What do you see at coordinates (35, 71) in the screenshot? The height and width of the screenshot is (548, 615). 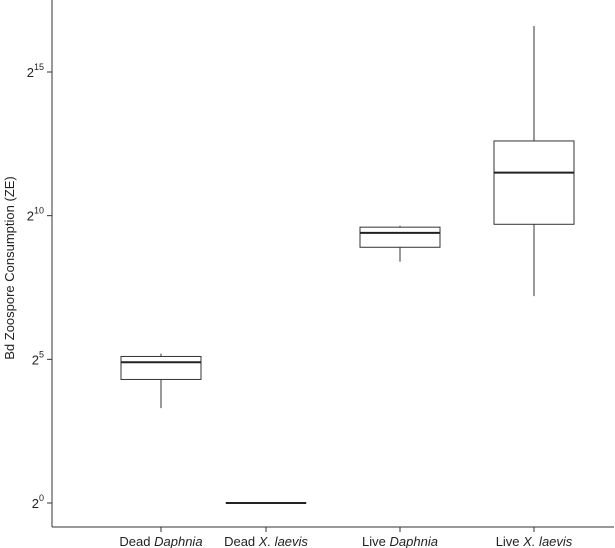 I see `y-tick-label: 215` at bounding box center [35, 71].